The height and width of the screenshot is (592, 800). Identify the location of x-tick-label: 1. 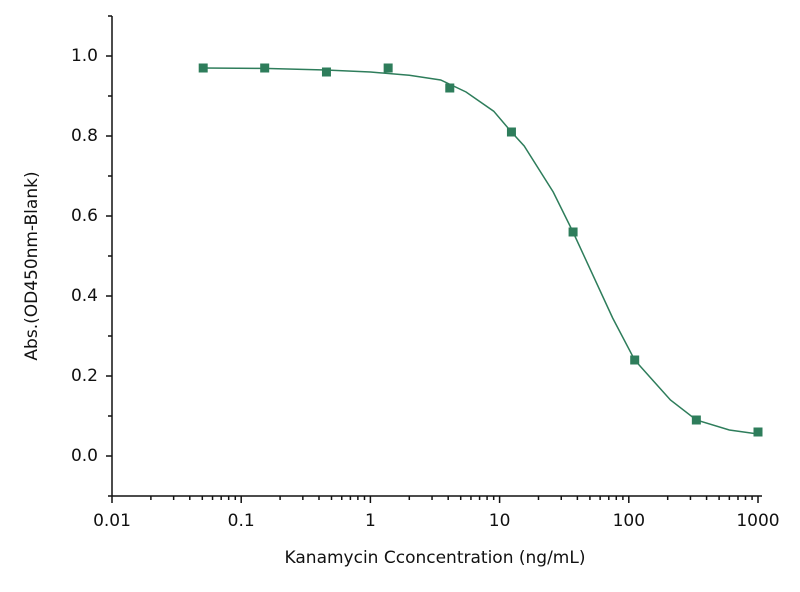
(370, 521).